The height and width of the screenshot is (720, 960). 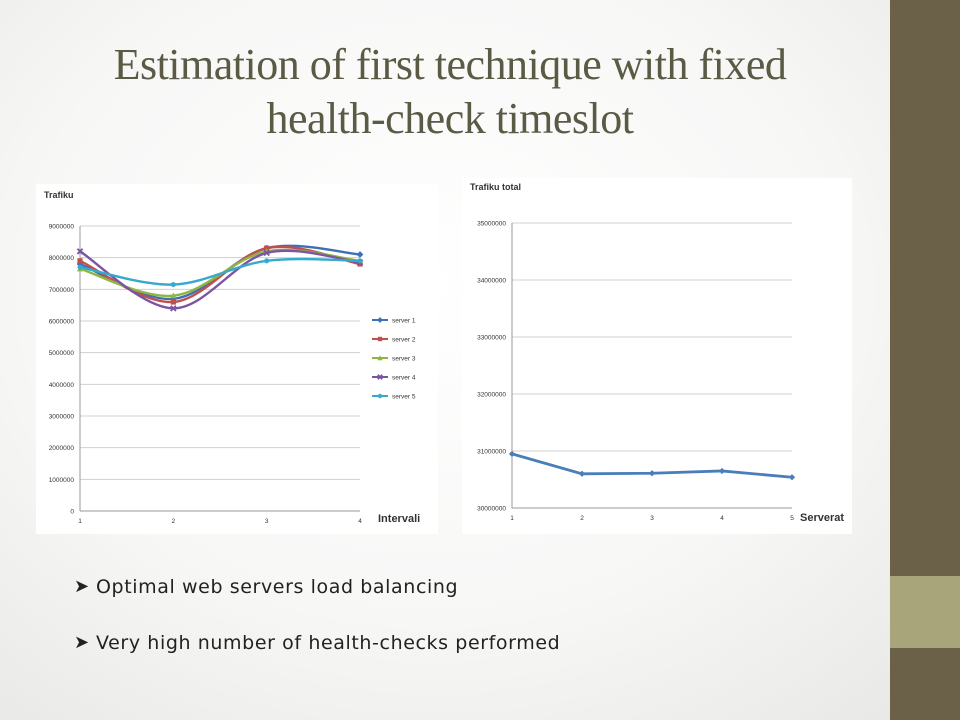 I want to click on y-tick-label: 32000000, so click(x=491, y=395).